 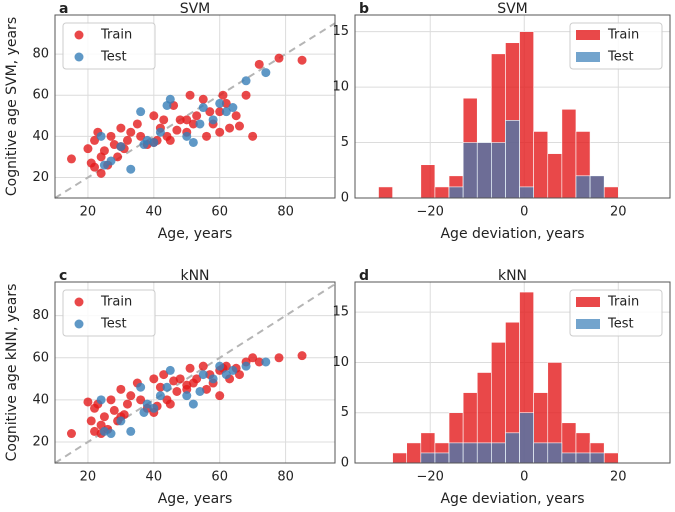 I want to click on panel-letter: b, so click(x=364, y=9).